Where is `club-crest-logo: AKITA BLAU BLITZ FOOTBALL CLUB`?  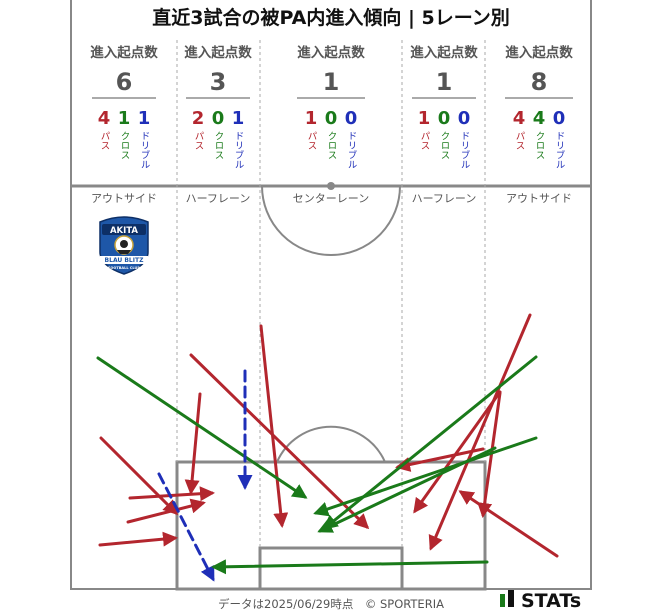
club-crest-logo: AKITA BLAU BLITZ FOOTBALL CLUB is located at coordinates (124, 245).